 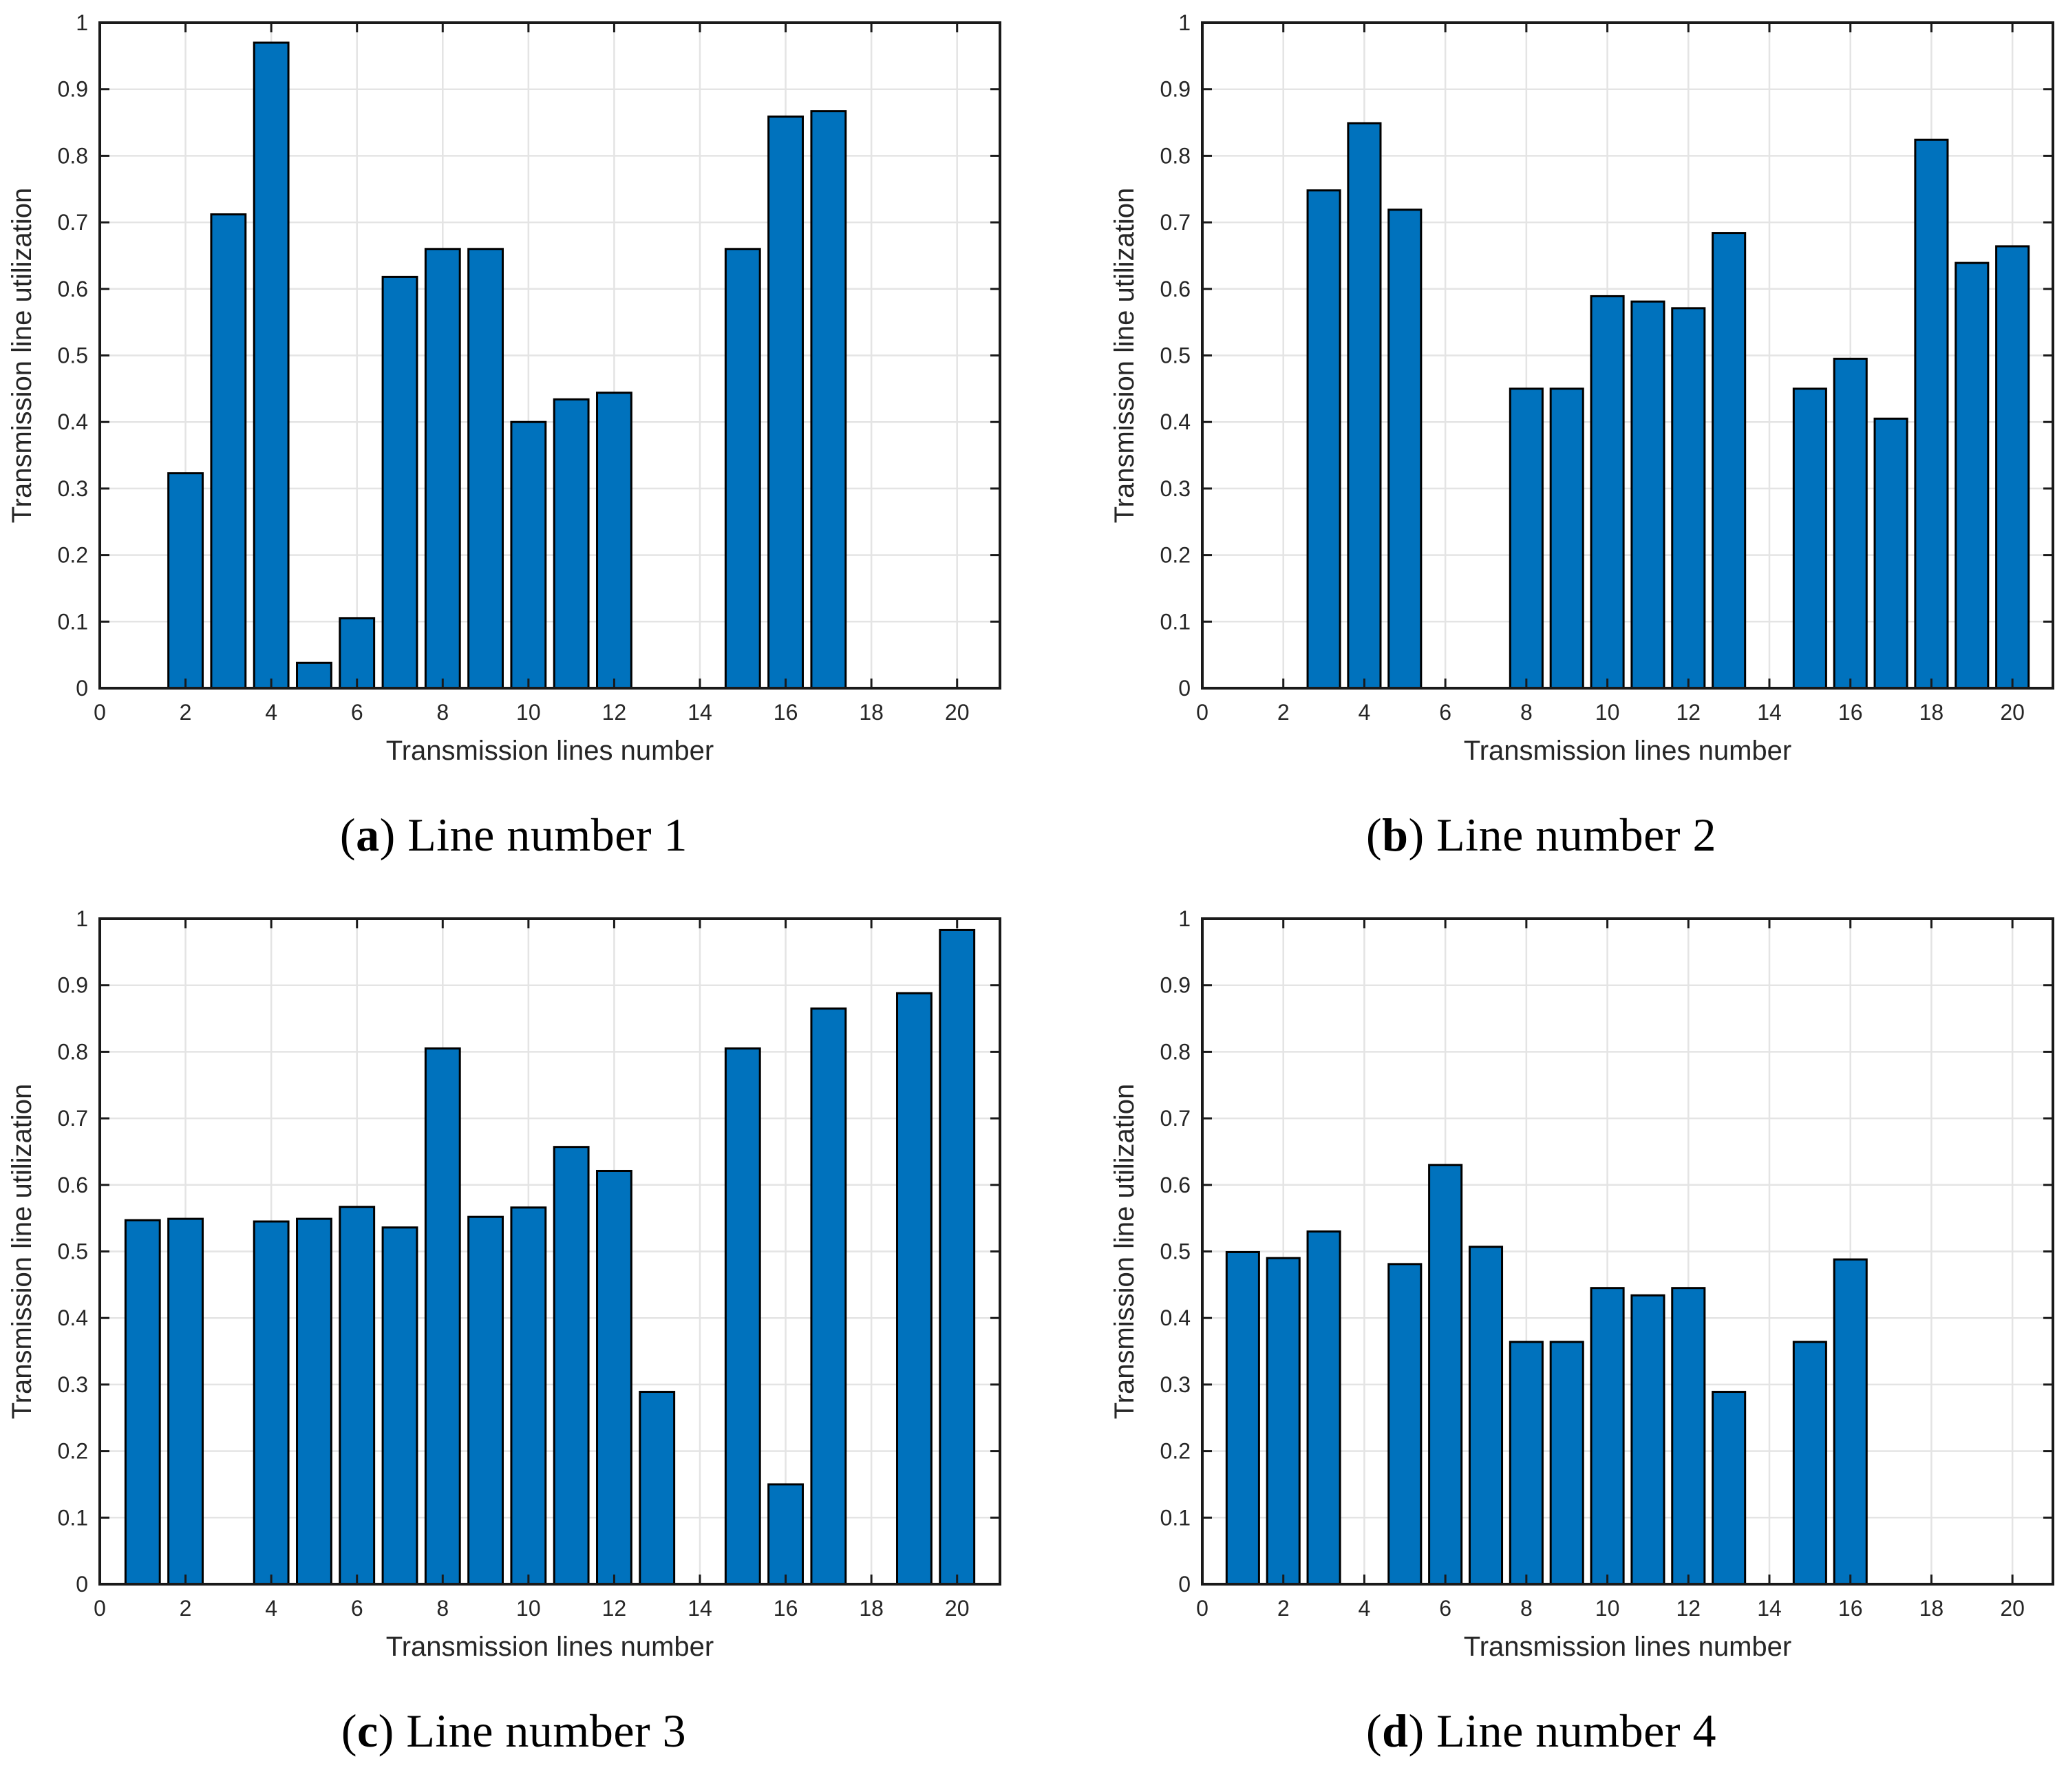 I want to click on caption-a-open: (, so click(x=347, y=835).